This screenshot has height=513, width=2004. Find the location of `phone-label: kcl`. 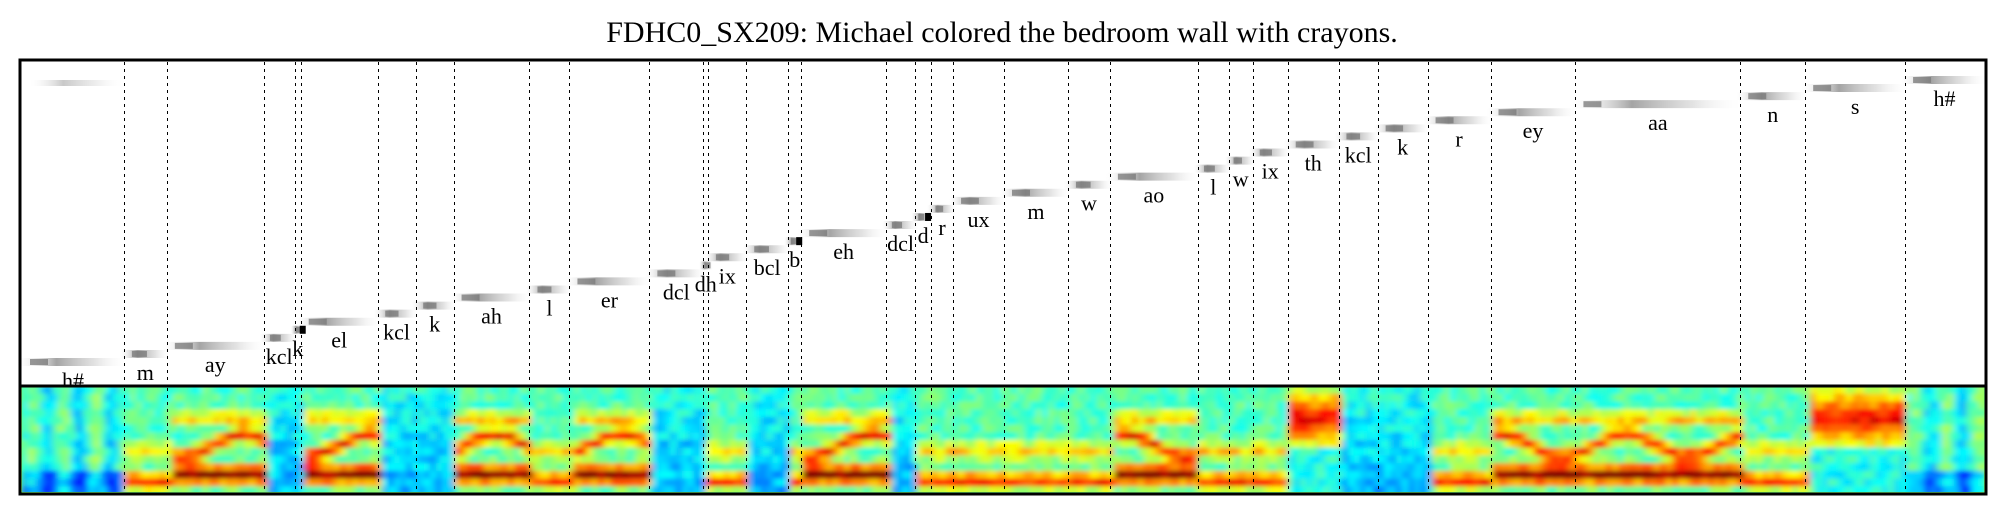

phone-label: kcl is located at coordinates (1358, 154).